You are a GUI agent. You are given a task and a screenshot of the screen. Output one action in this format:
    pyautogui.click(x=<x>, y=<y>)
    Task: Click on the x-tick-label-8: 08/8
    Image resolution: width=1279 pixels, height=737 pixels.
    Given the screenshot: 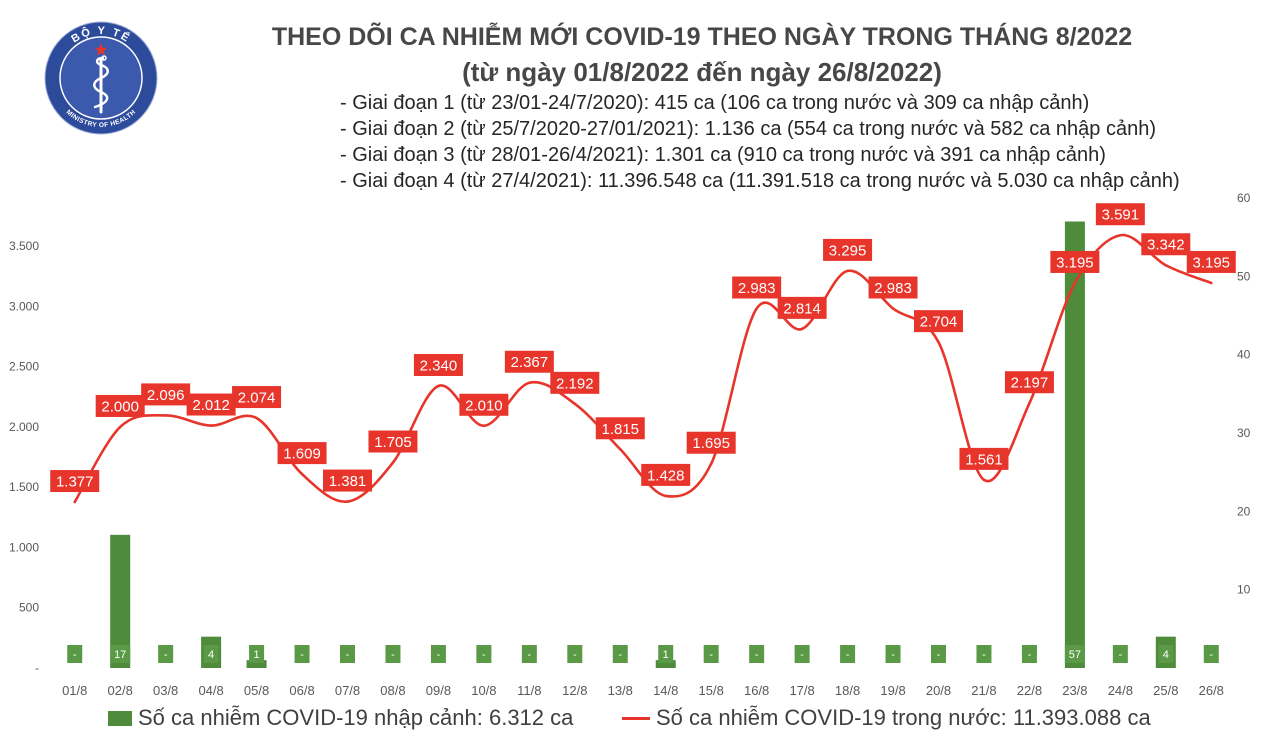 What is the action you would take?
    pyautogui.click(x=392, y=690)
    